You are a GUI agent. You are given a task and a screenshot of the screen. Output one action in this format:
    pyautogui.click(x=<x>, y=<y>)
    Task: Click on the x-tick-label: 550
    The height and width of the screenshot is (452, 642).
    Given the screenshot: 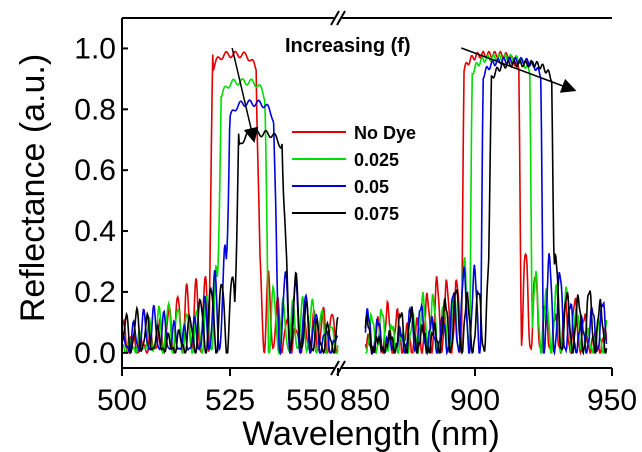 What is the action you would take?
    pyautogui.click(x=311, y=400)
    